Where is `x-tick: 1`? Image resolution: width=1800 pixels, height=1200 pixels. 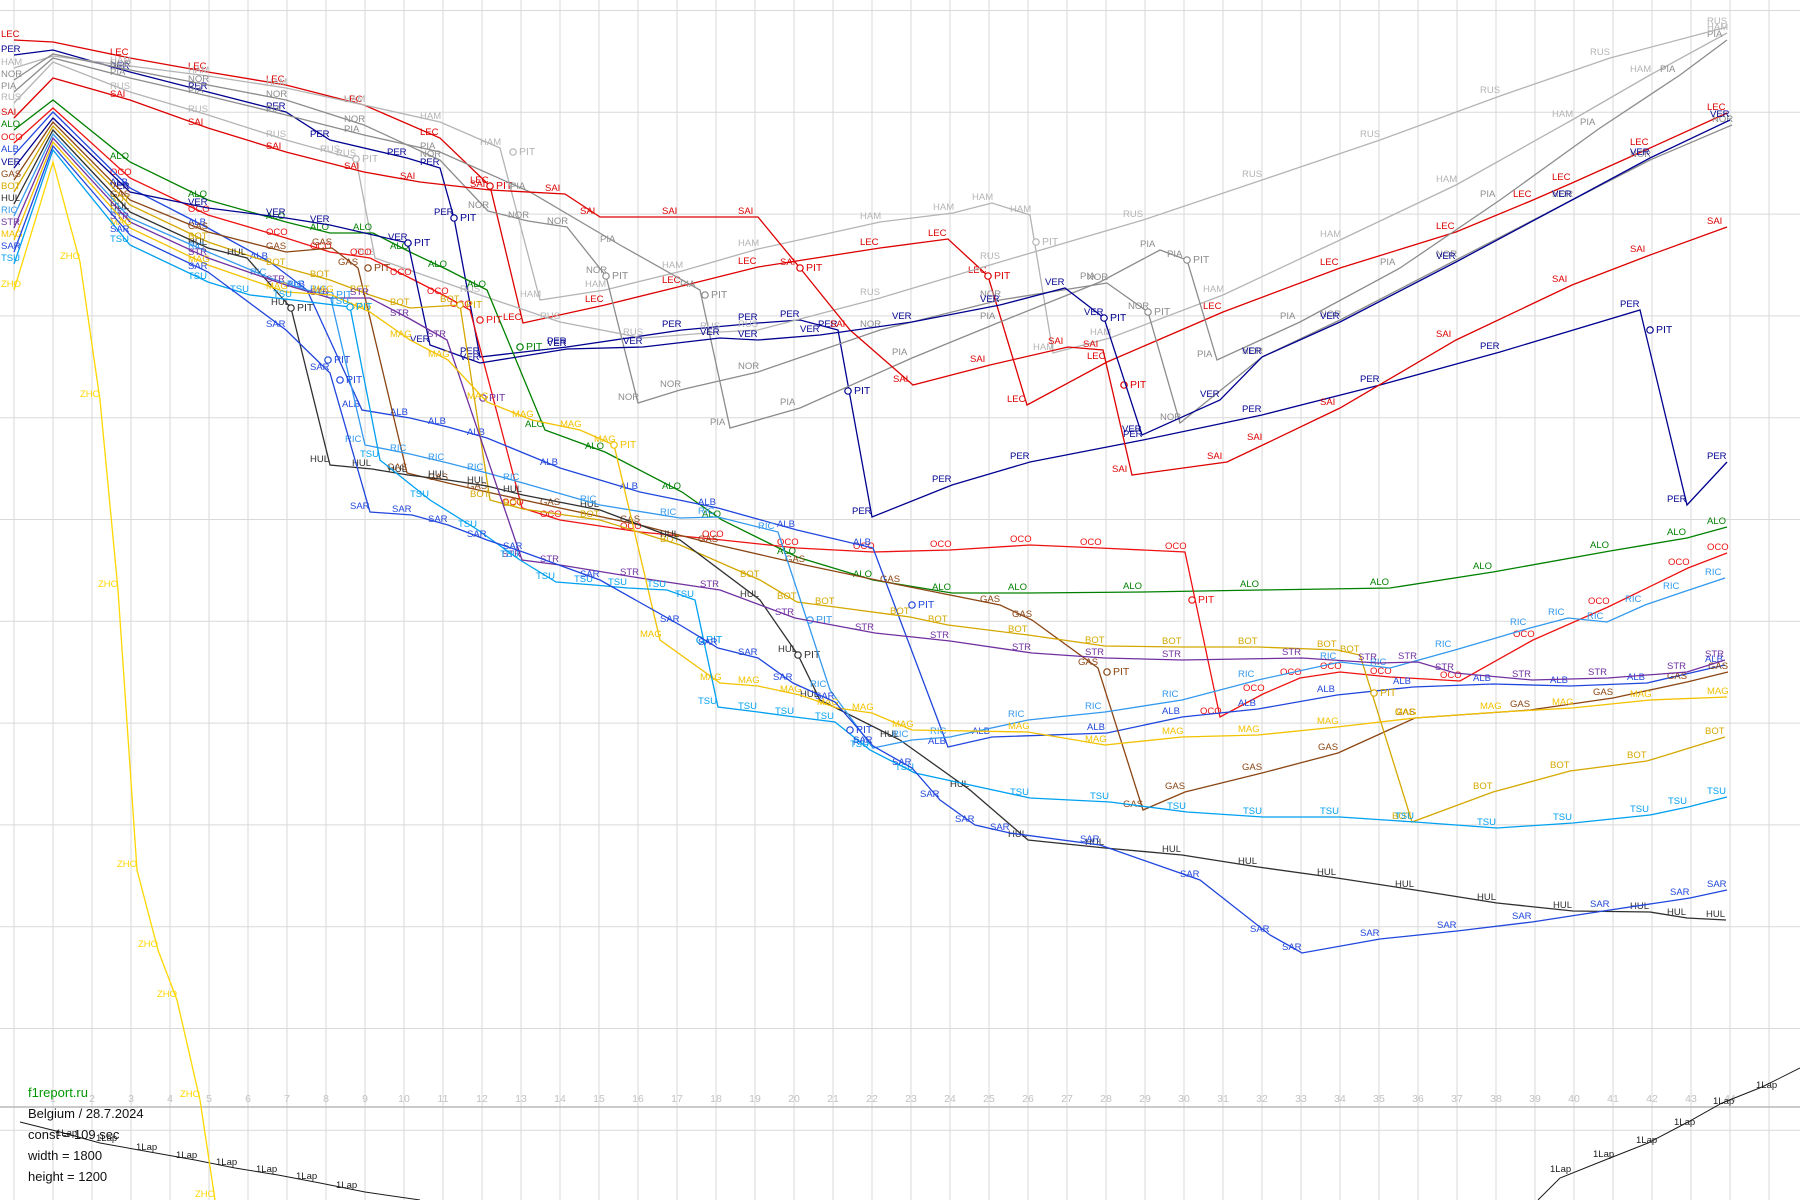 x-tick: 1 is located at coordinates (53, 1099).